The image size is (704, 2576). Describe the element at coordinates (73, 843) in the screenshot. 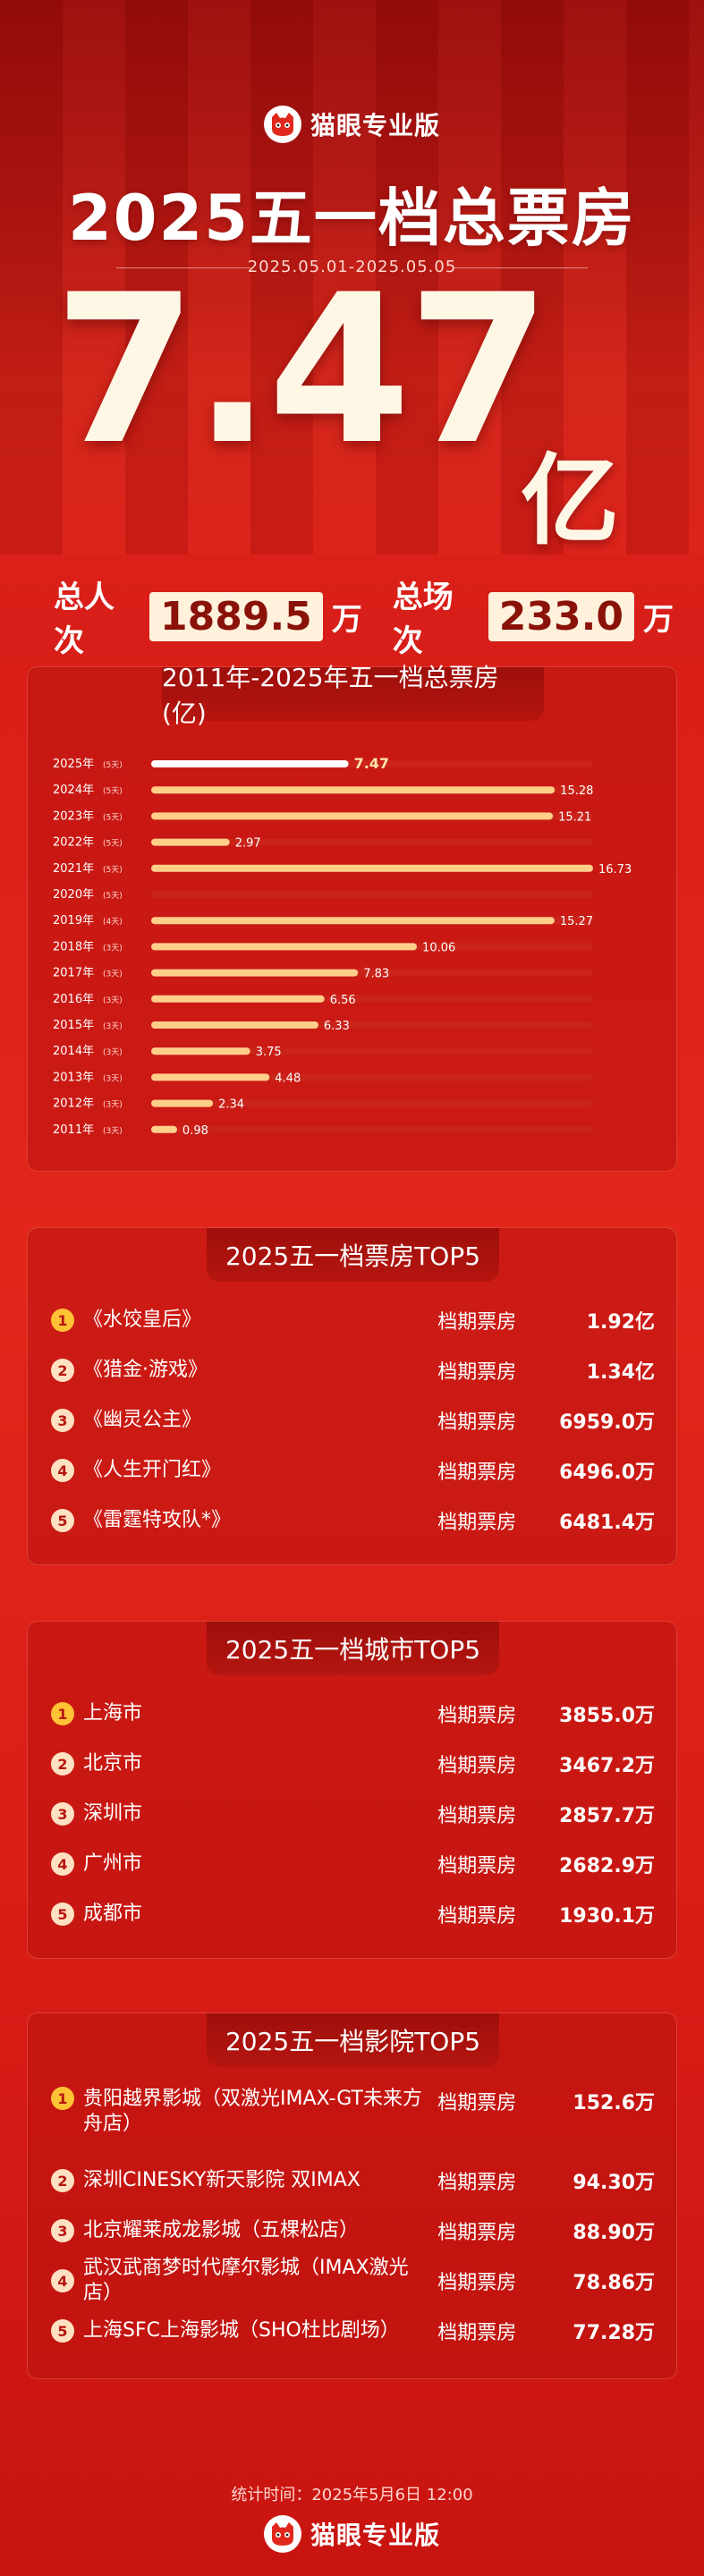

I see `year-tick-label: 2022年` at that location.